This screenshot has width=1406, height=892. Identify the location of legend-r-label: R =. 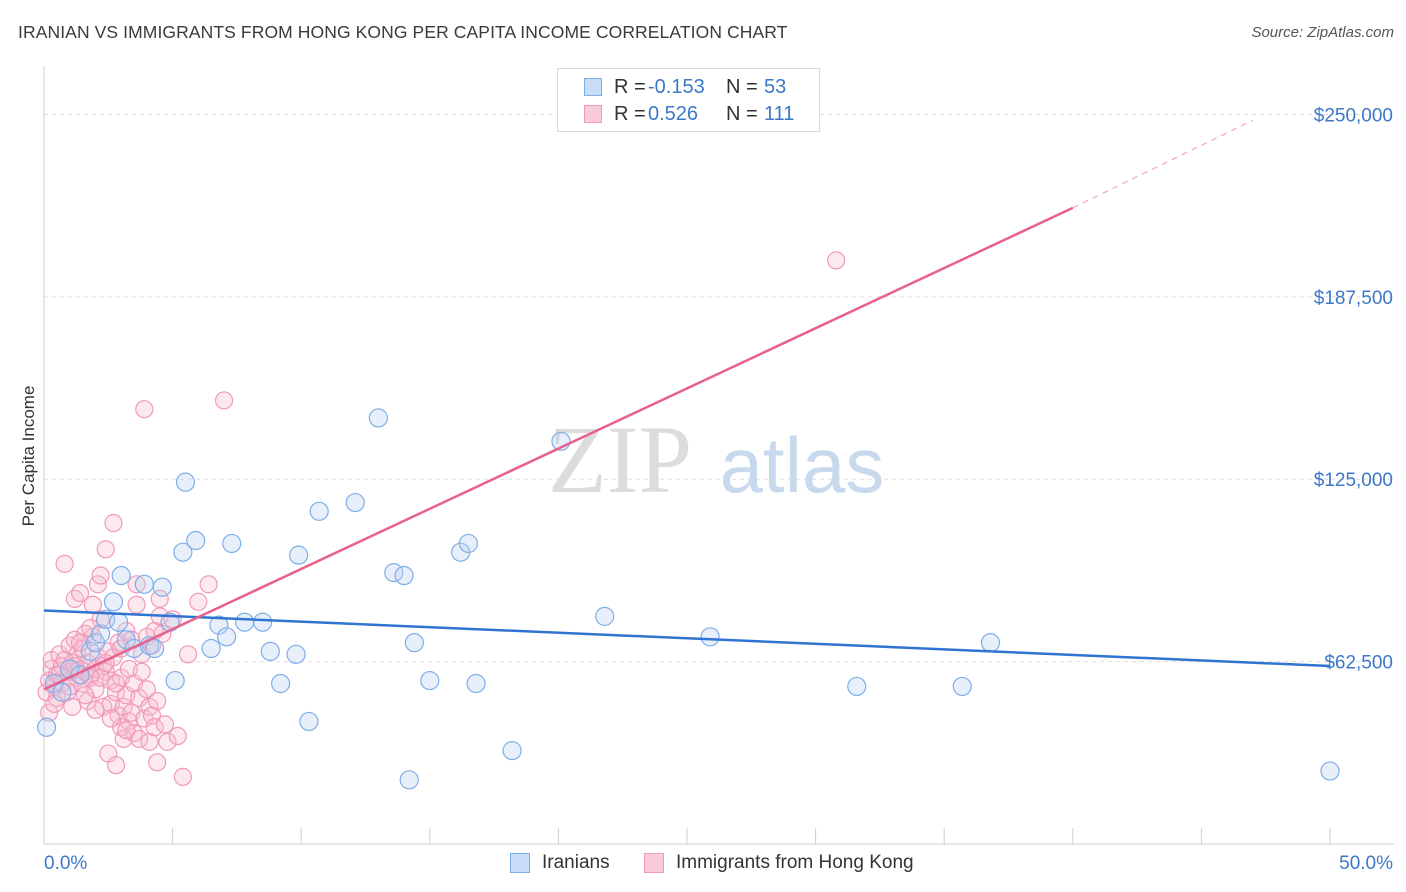
(630, 113).